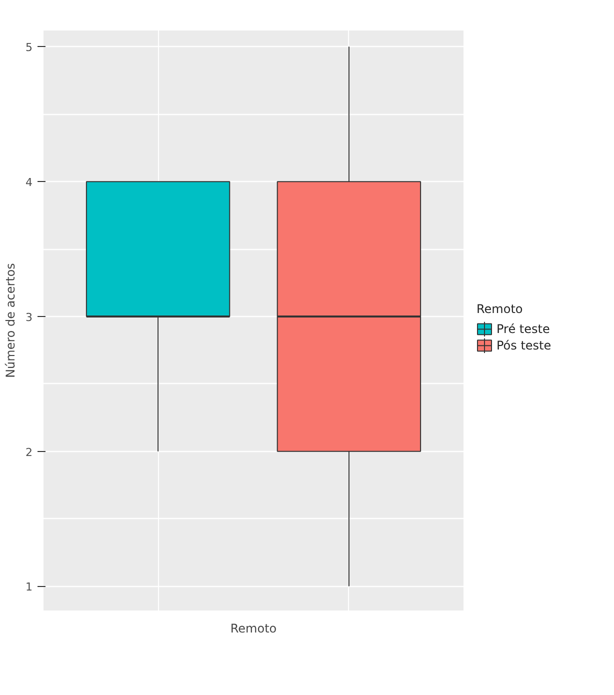  Describe the element at coordinates (11, 320) in the screenshot. I see `y-axis-title: Número de acertos` at that location.